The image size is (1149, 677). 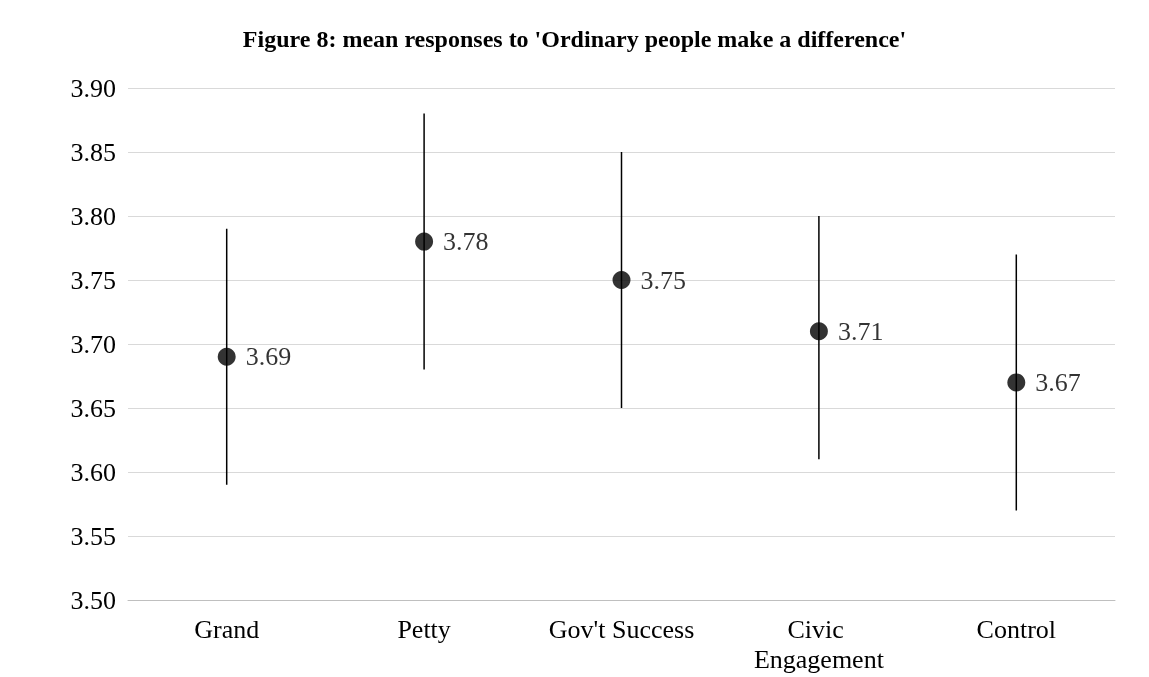 What do you see at coordinates (860, 331) in the screenshot?
I see `data-label: 3.71` at bounding box center [860, 331].